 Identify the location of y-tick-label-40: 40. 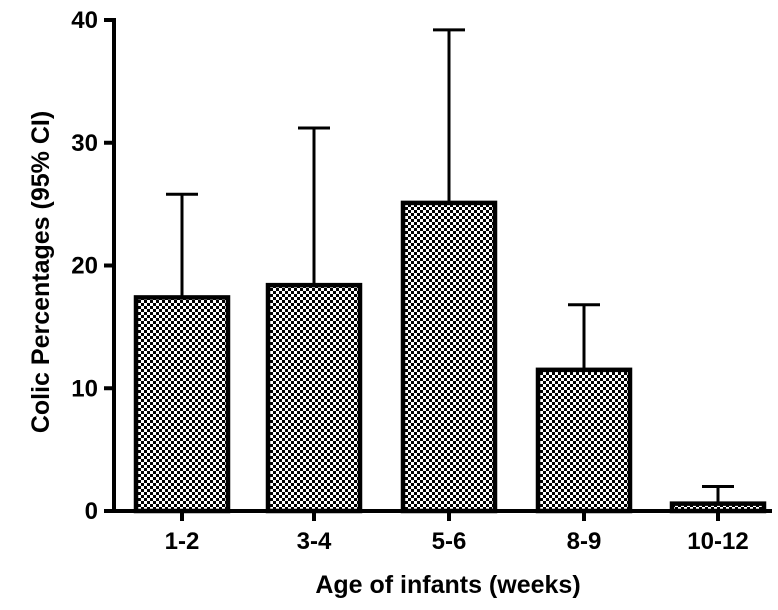
(84, 20).